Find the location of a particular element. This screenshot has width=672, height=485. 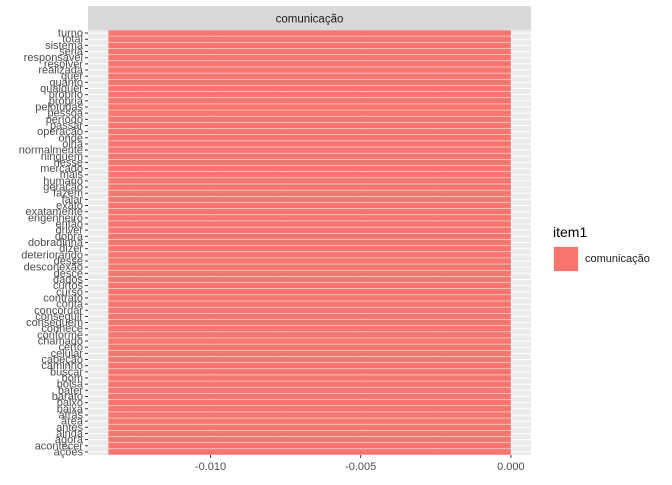

y-tick-label: dizer is located at coordinates (71, 249).